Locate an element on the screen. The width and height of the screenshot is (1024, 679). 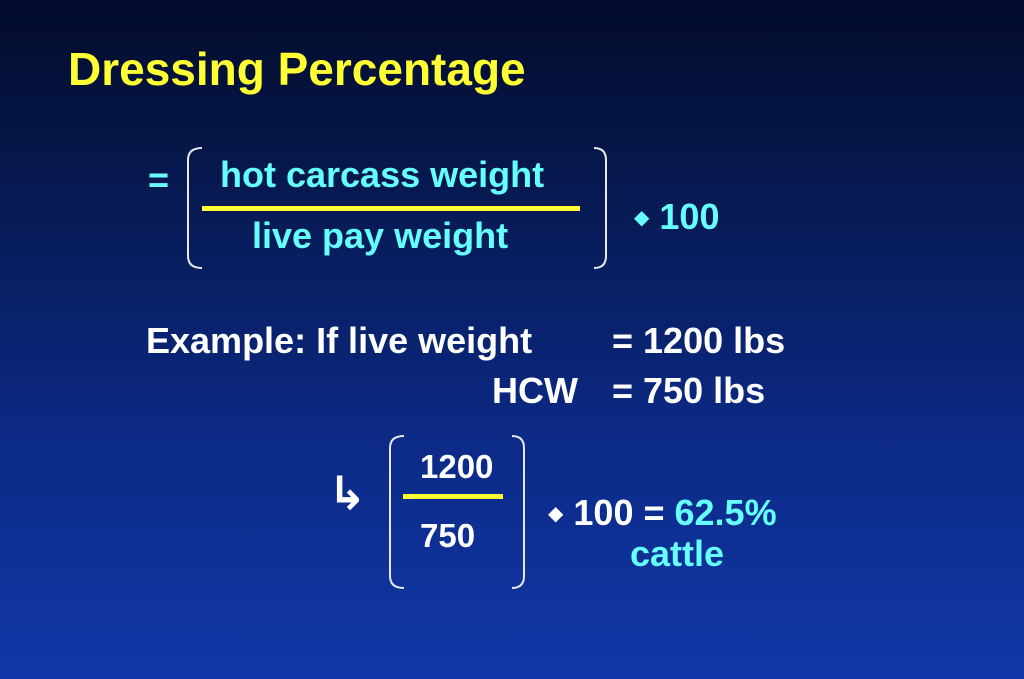
example-line2-value: = 750 lbs is located at coordinates (689, 390).